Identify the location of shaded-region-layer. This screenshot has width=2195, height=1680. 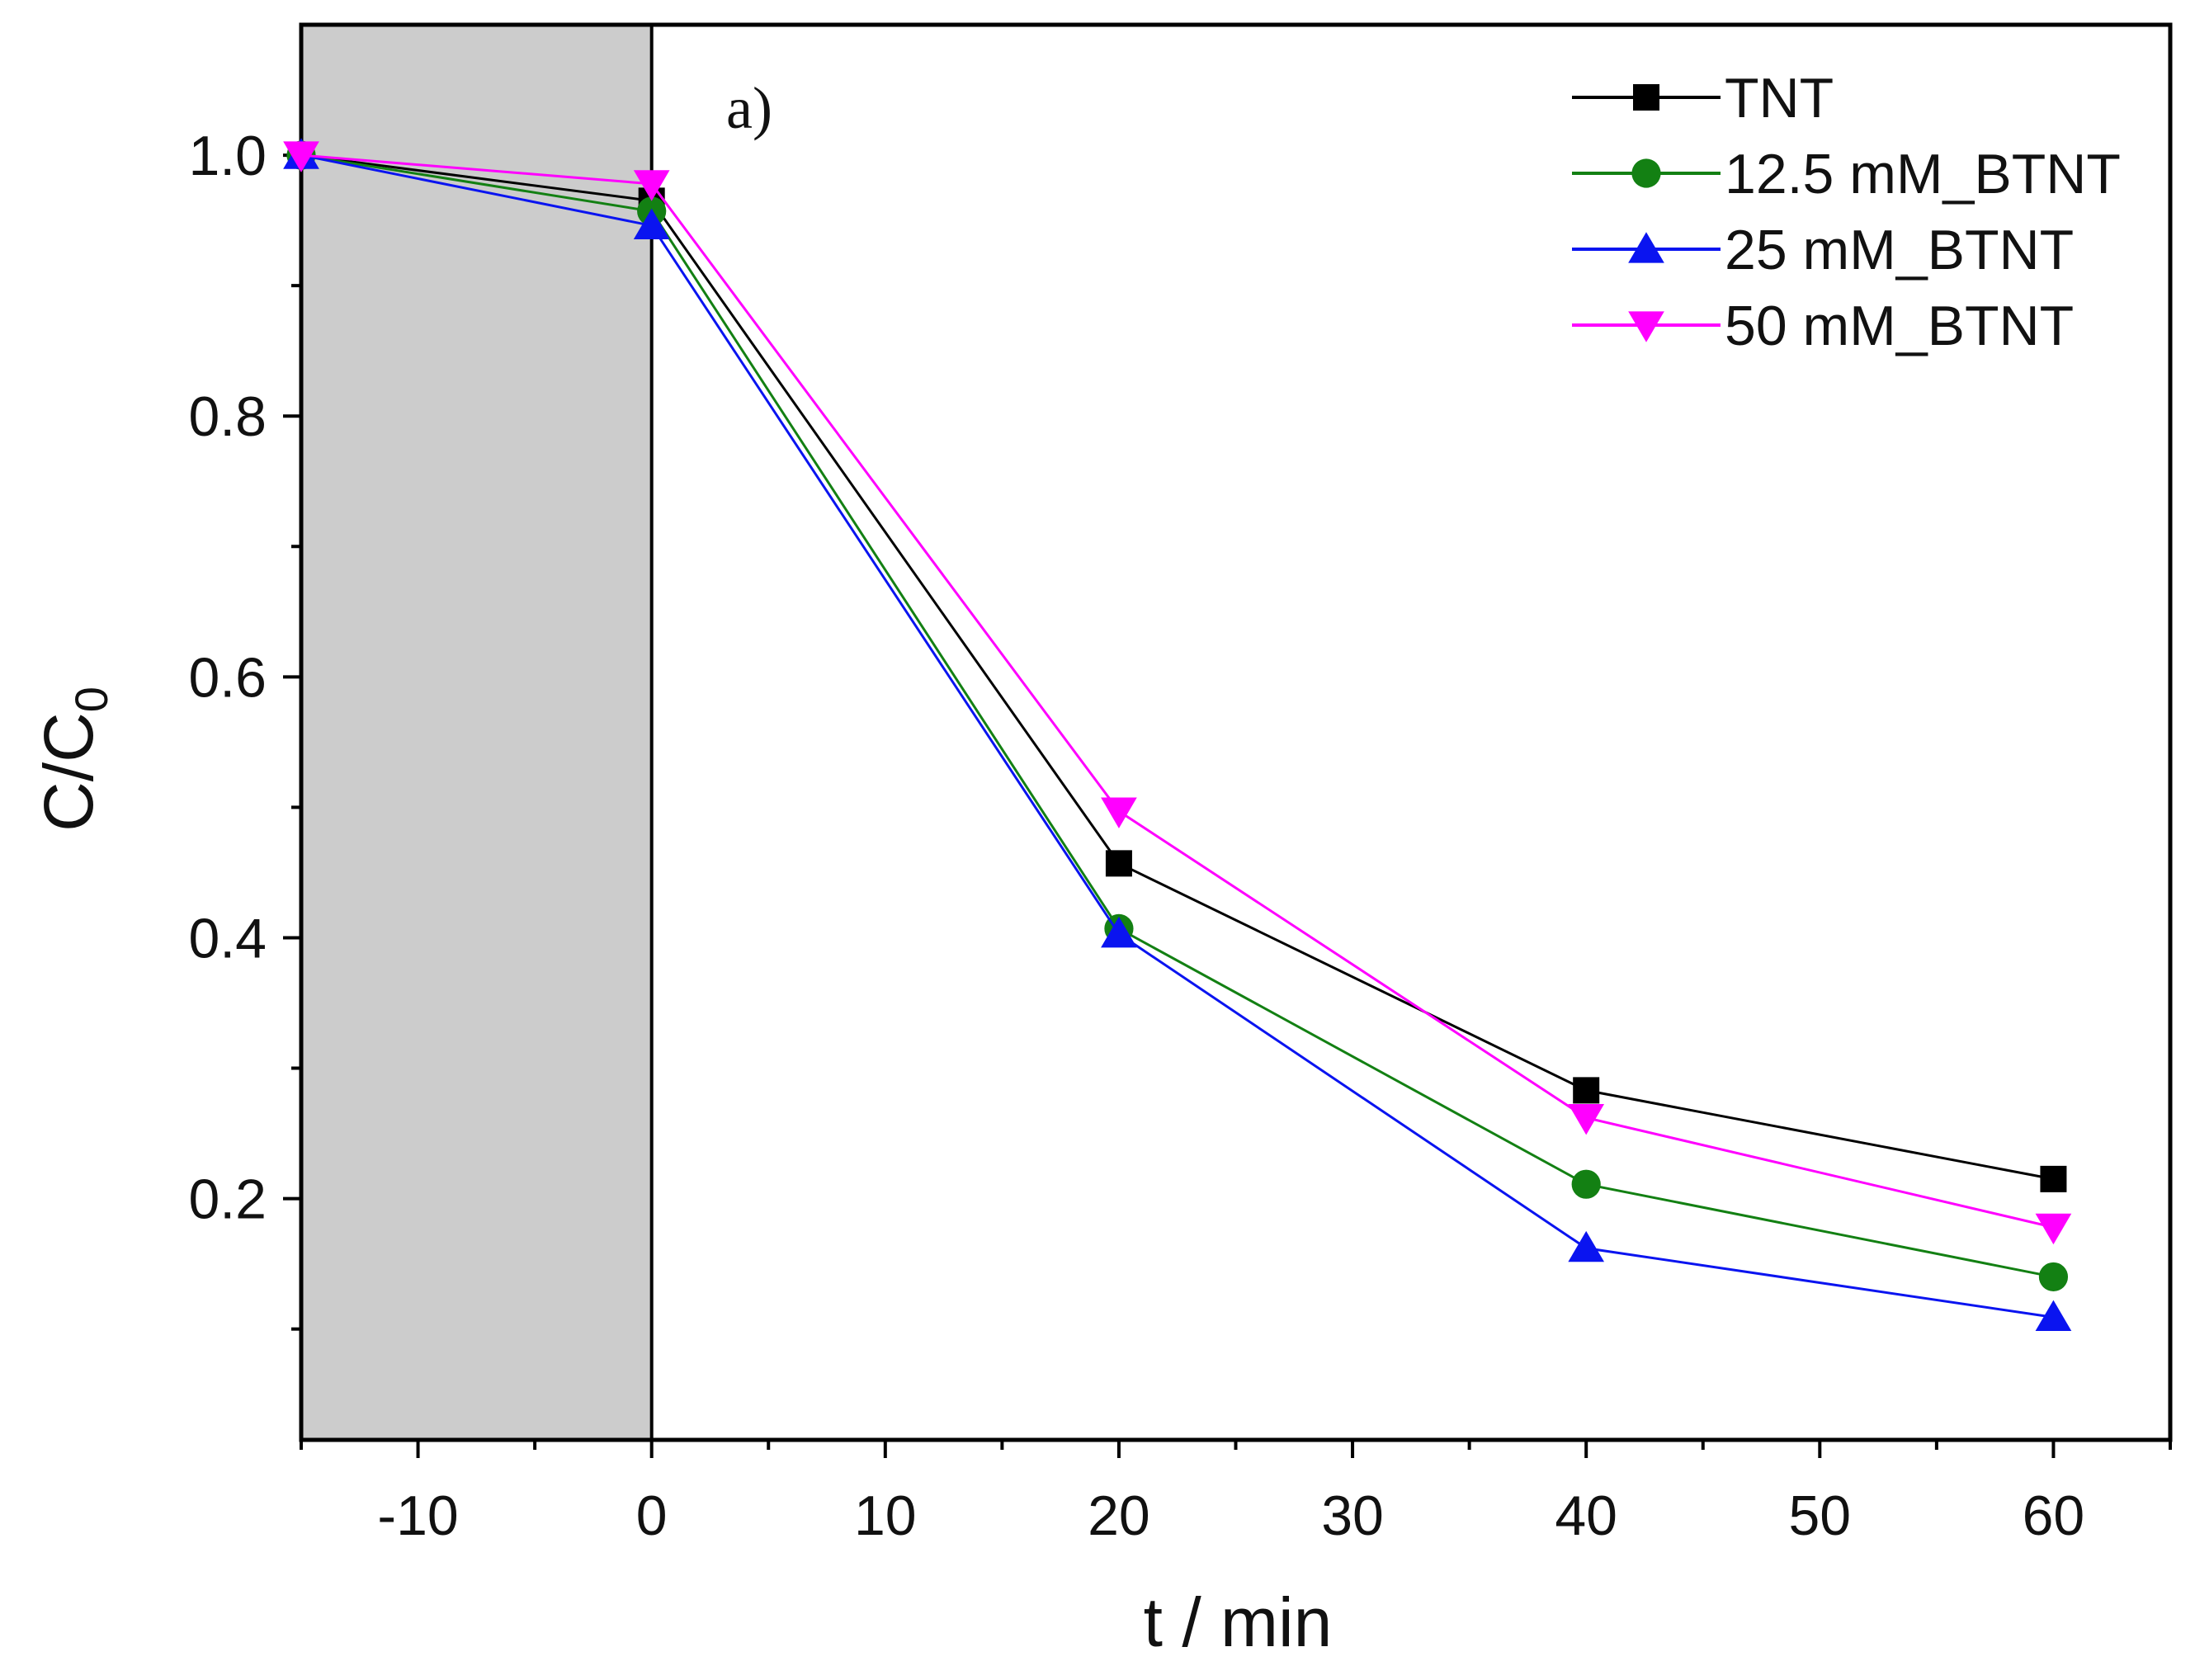
(477, 732).